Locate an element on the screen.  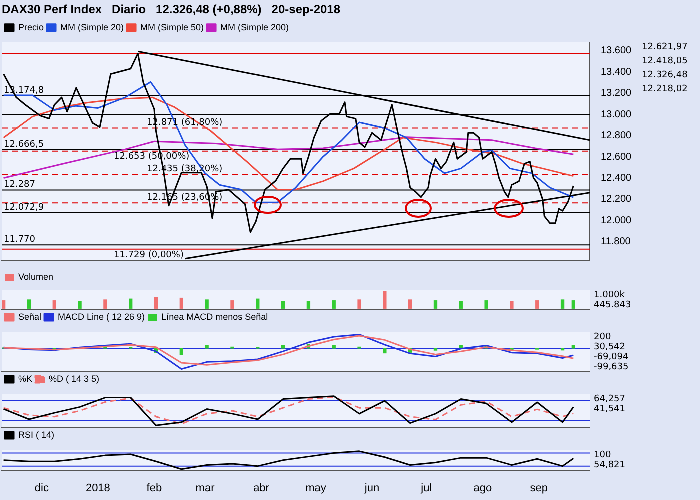
ref-line-label: 11.770 is located at coordinates (20, 239).